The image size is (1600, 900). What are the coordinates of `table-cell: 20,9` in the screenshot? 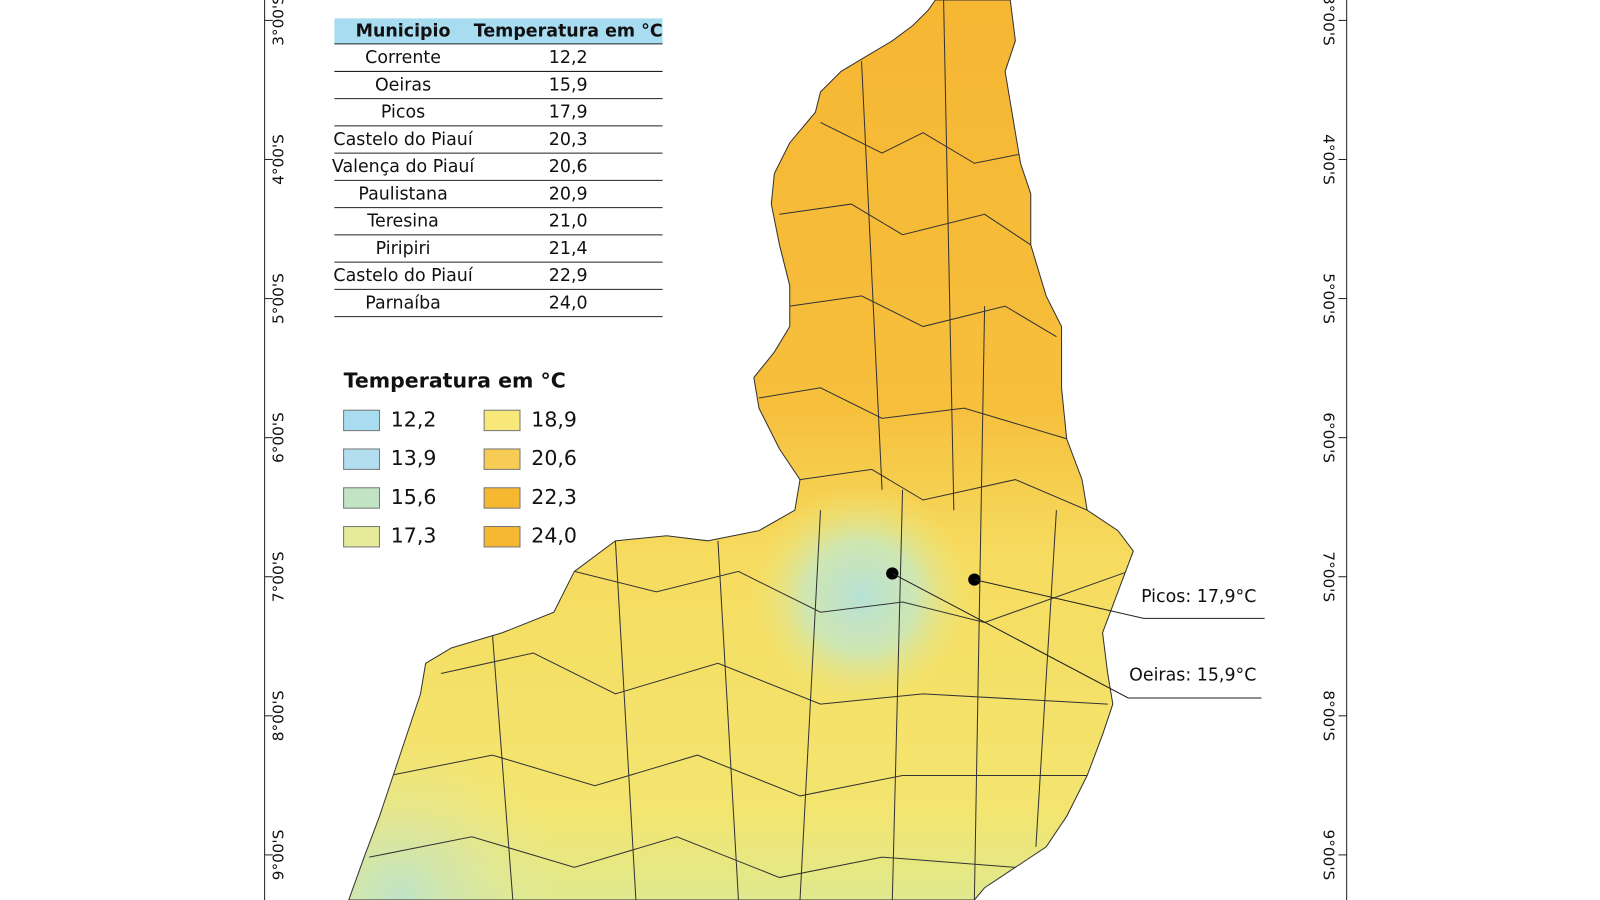 It's located at (568, 194).